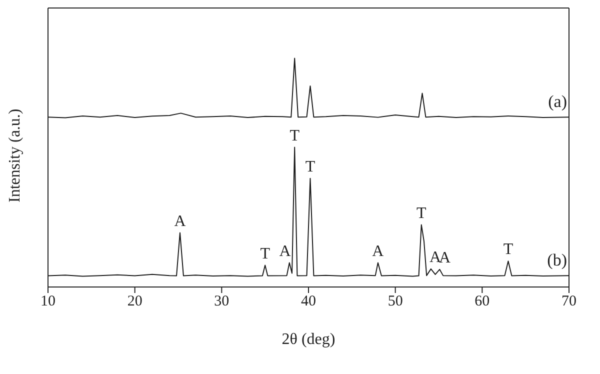 The height and width of the screenshot is (374, 600). Describe the element at coordinates (48, 302) in the screenshot. I see `x-tick-label: 10` at that location.